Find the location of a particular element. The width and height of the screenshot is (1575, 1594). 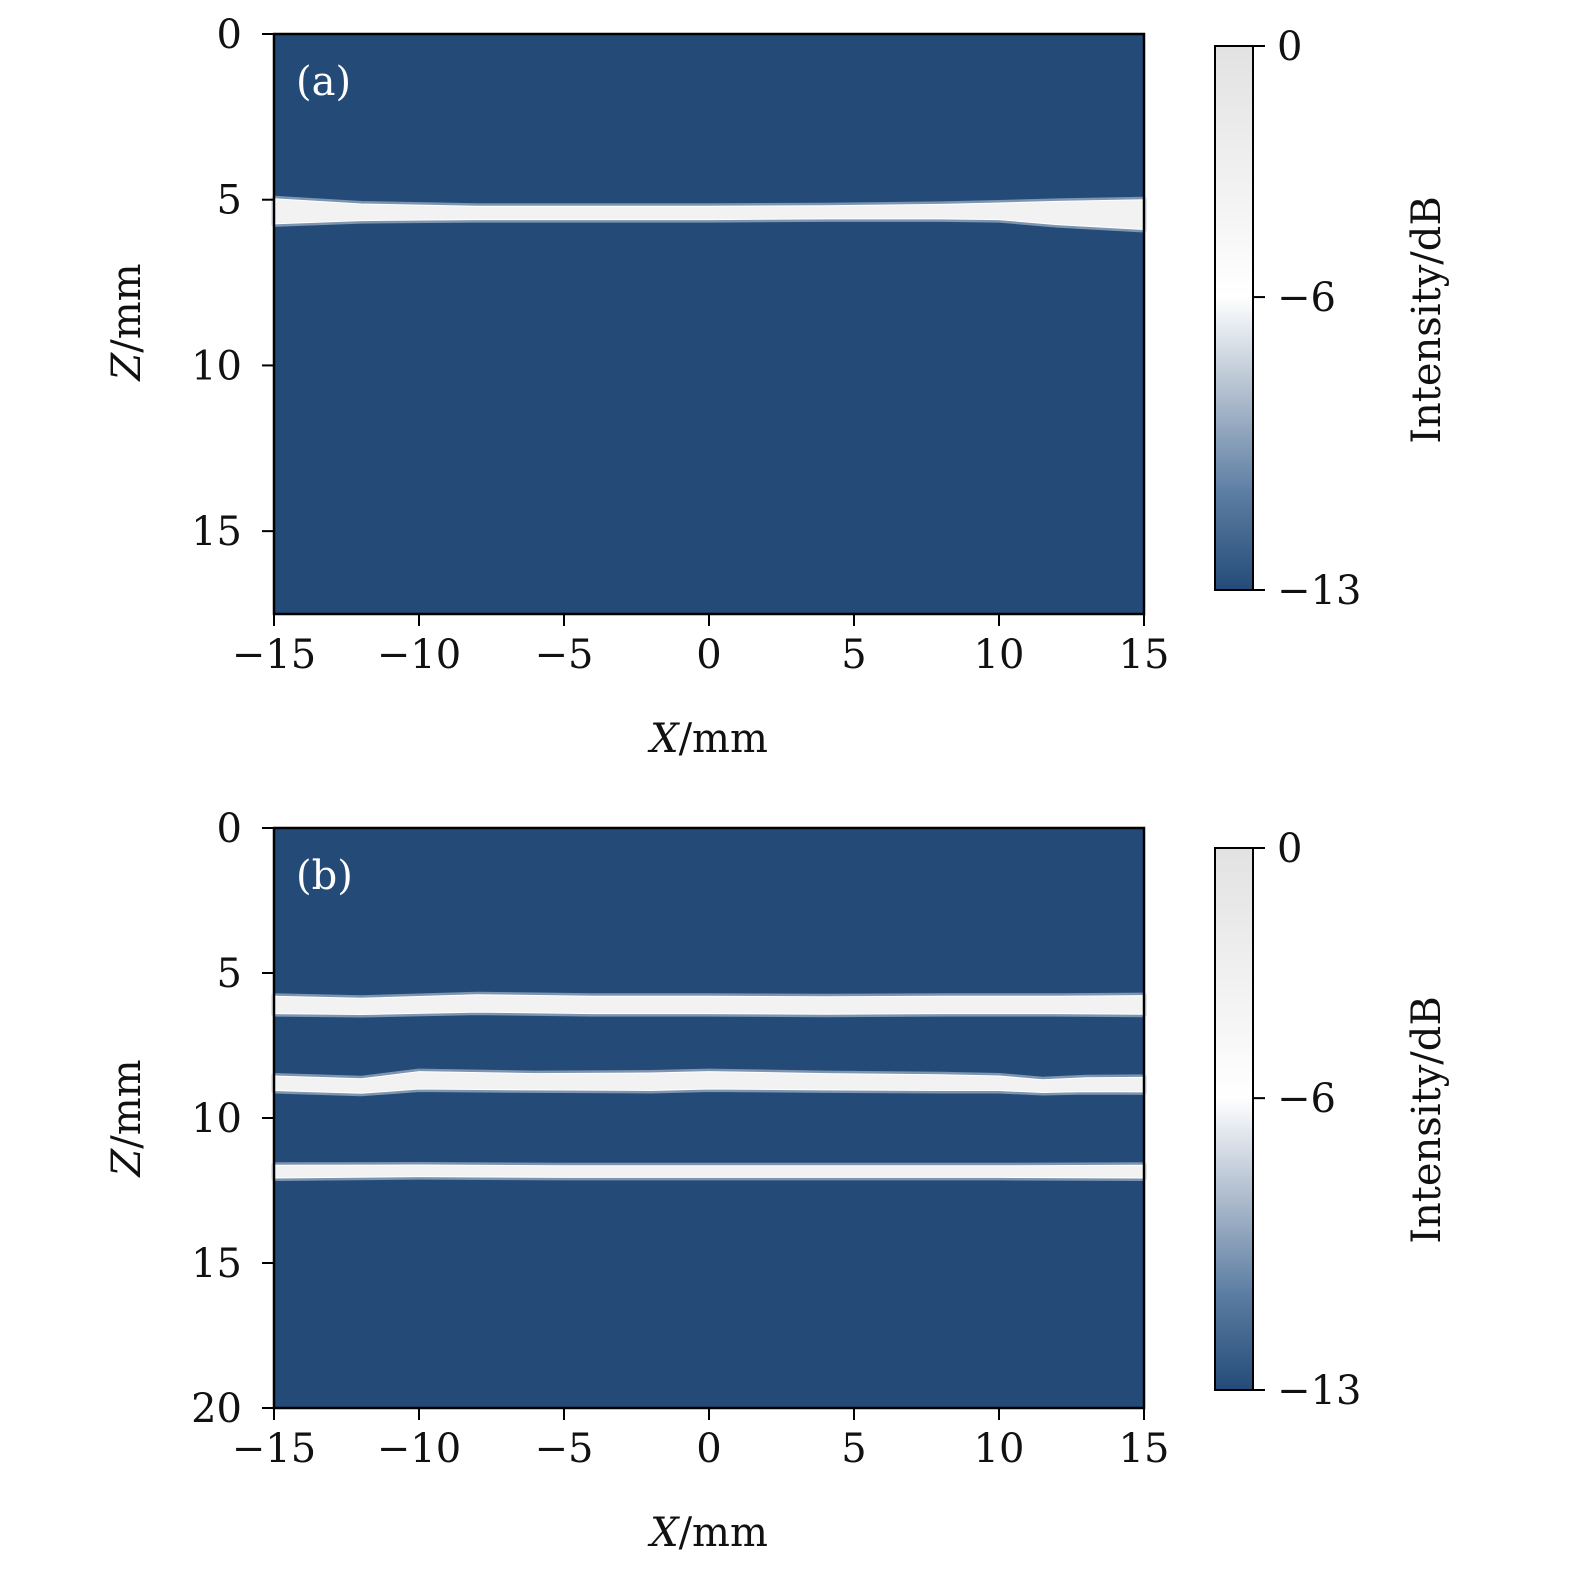

colorbar-ticks-b: 0 −6 −13 is located at coordinates (1307, 1120).